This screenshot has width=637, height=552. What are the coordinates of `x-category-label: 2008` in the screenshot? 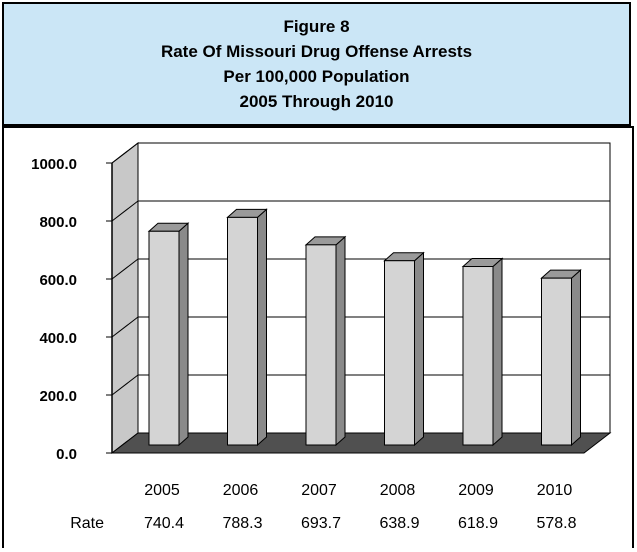 It's located at (398, 490).